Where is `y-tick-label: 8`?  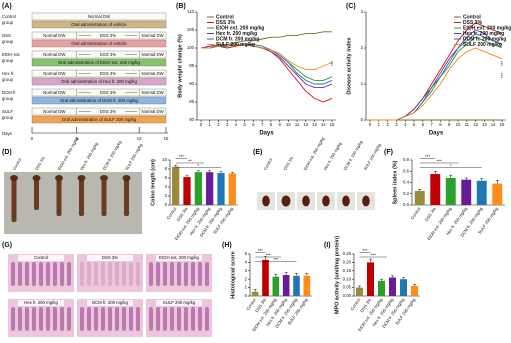 y-tick-label: 8 is located at coordinates (166, 168).